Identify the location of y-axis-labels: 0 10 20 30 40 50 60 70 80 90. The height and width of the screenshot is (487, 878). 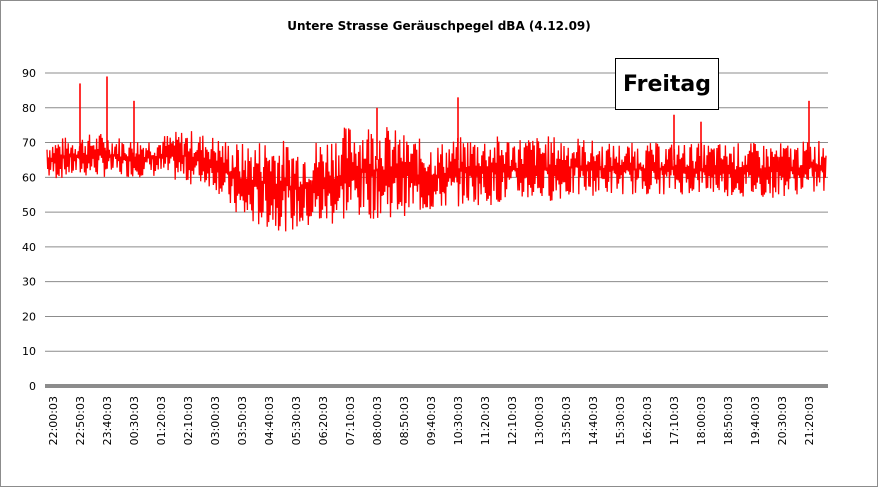
(29, 230).